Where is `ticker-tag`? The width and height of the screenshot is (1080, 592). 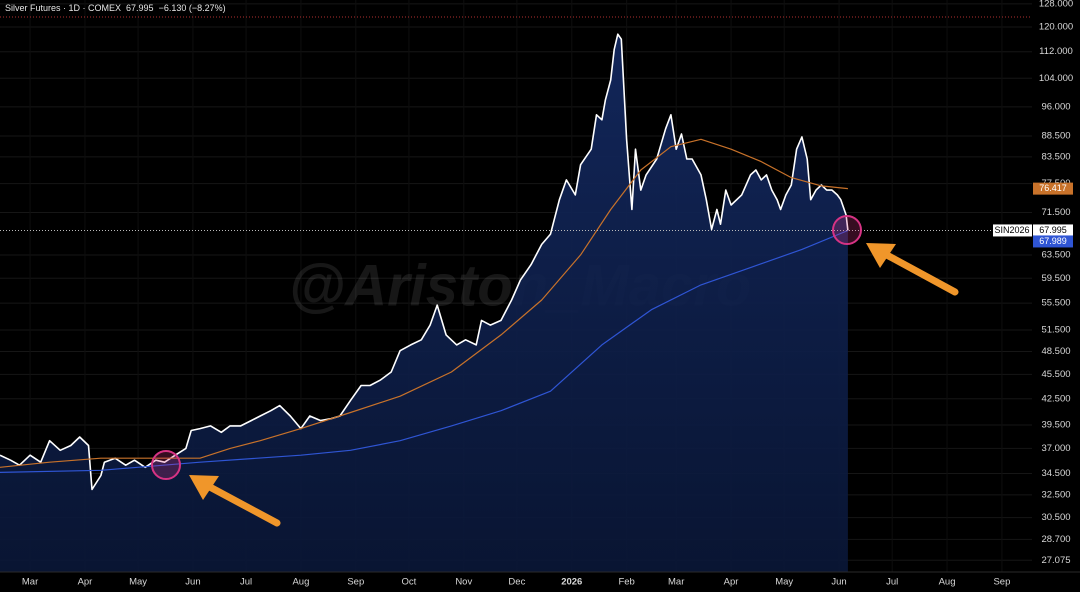 ticker-tag is located at coordinates (1012, 230).